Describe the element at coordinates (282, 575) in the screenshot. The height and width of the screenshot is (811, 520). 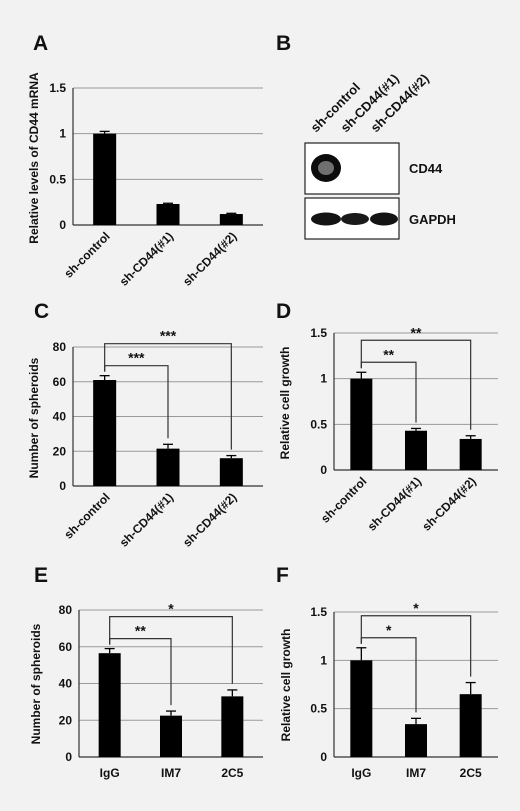
I see `panel-letter-f: F` at that location.